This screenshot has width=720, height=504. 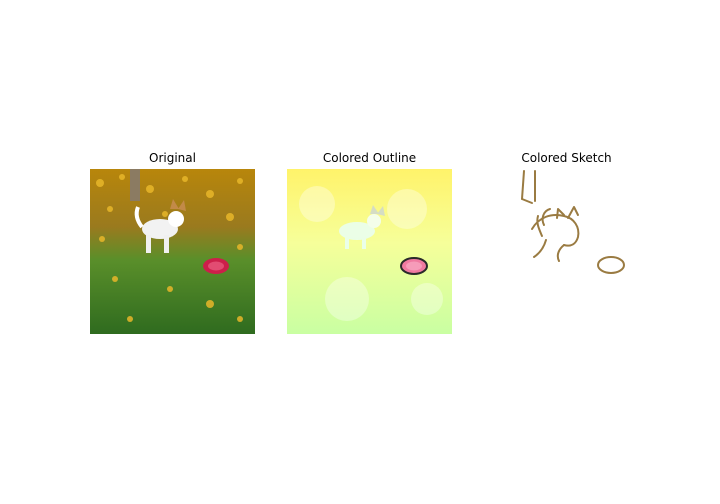 What do you see at coordinates (172, 158) in the screenshot?
I see `panel-title: Original` at bounding box center [172, 158].